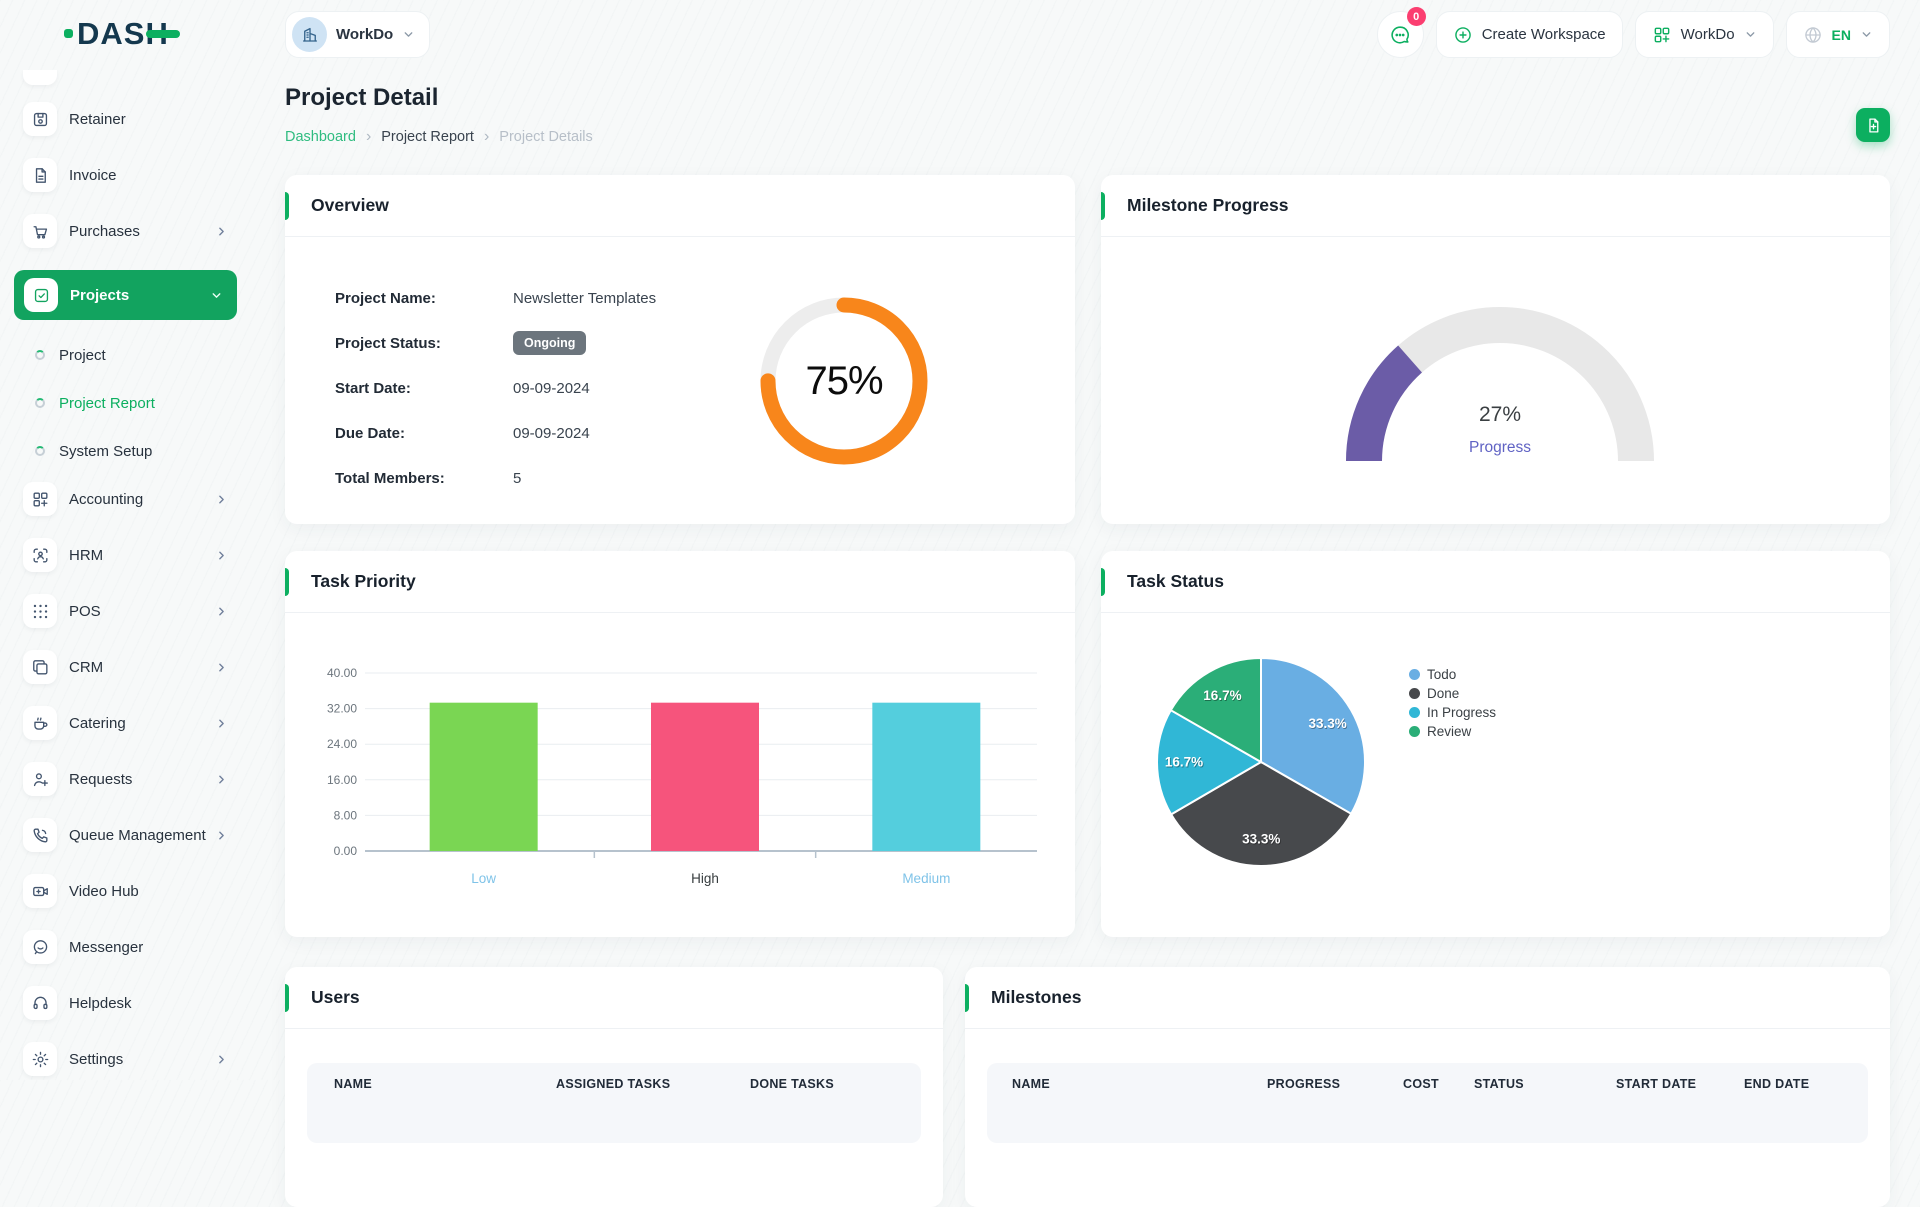 This screenshot has height=1207, width=1920. What do you see at coordinates (106, 451) in the screenshot?
I see `sidebar-subitem-label: System Setup` at bounding box center [106, 451].